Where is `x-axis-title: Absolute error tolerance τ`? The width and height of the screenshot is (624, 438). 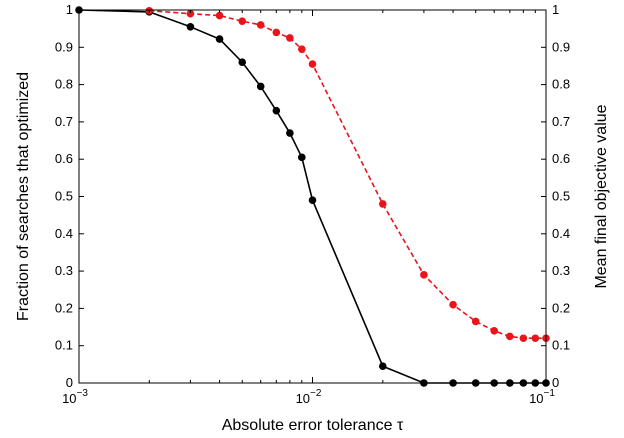 x-axis-title: Absolute error tolerance τ is located at coordinates (313, 425).